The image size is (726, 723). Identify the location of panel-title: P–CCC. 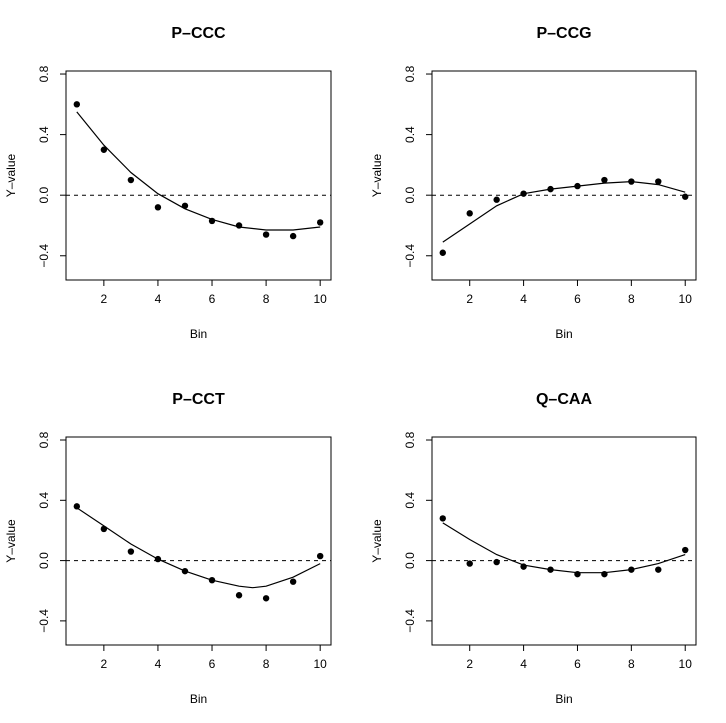
(198, 33).